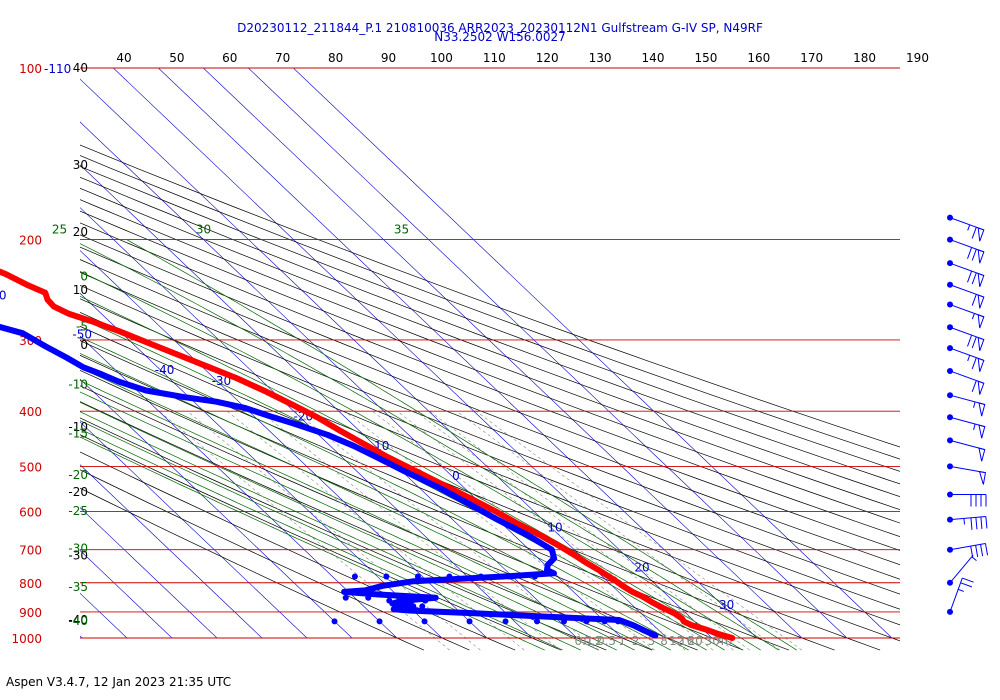 Image resolution: width=1000 pixels, height=700 pixels. Describe the element at coordinates (606, 641) in the screenshot. I see `mixing-ratio-label: 0.5` at that location.